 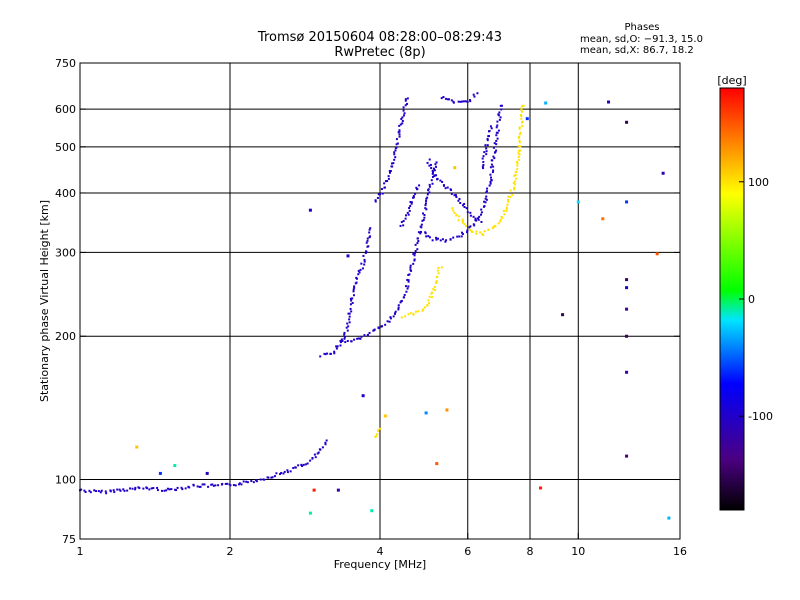 I want to click on x-tick-label: 8, so click(x=530, y=551).